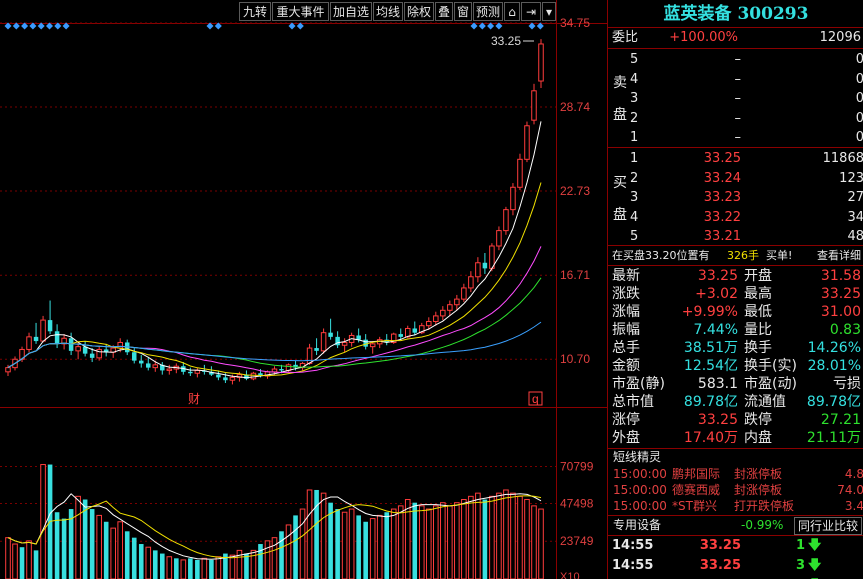  Describe the element at coordinates (735, 217) in the screenshot. I see `buy-level-row: 4 33.22 34` at that location.